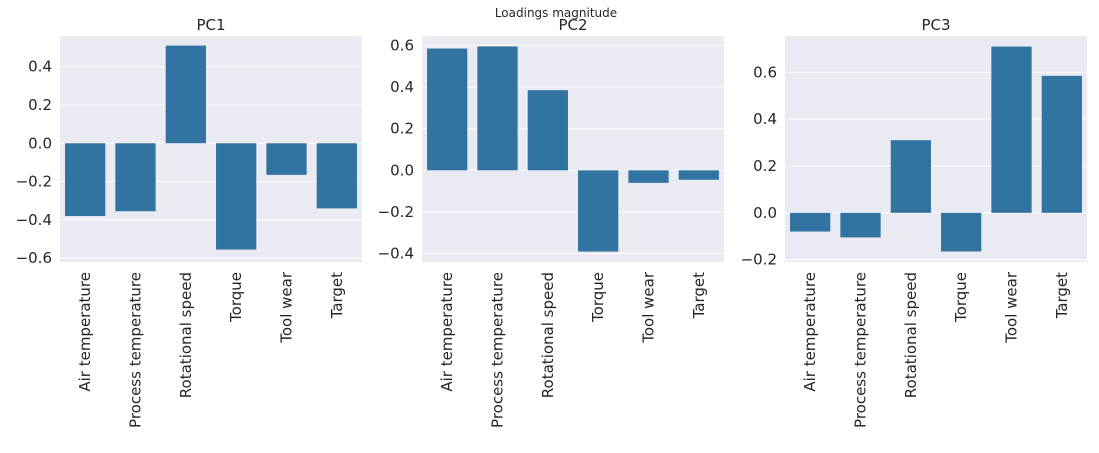 Image resolution: width=1099 pixels, height=453 pixels. What do you see at coordinates (556, 13) in the screenshot?
I see `figure-title: Loadings magnitude` at bounding box center [556, 13].